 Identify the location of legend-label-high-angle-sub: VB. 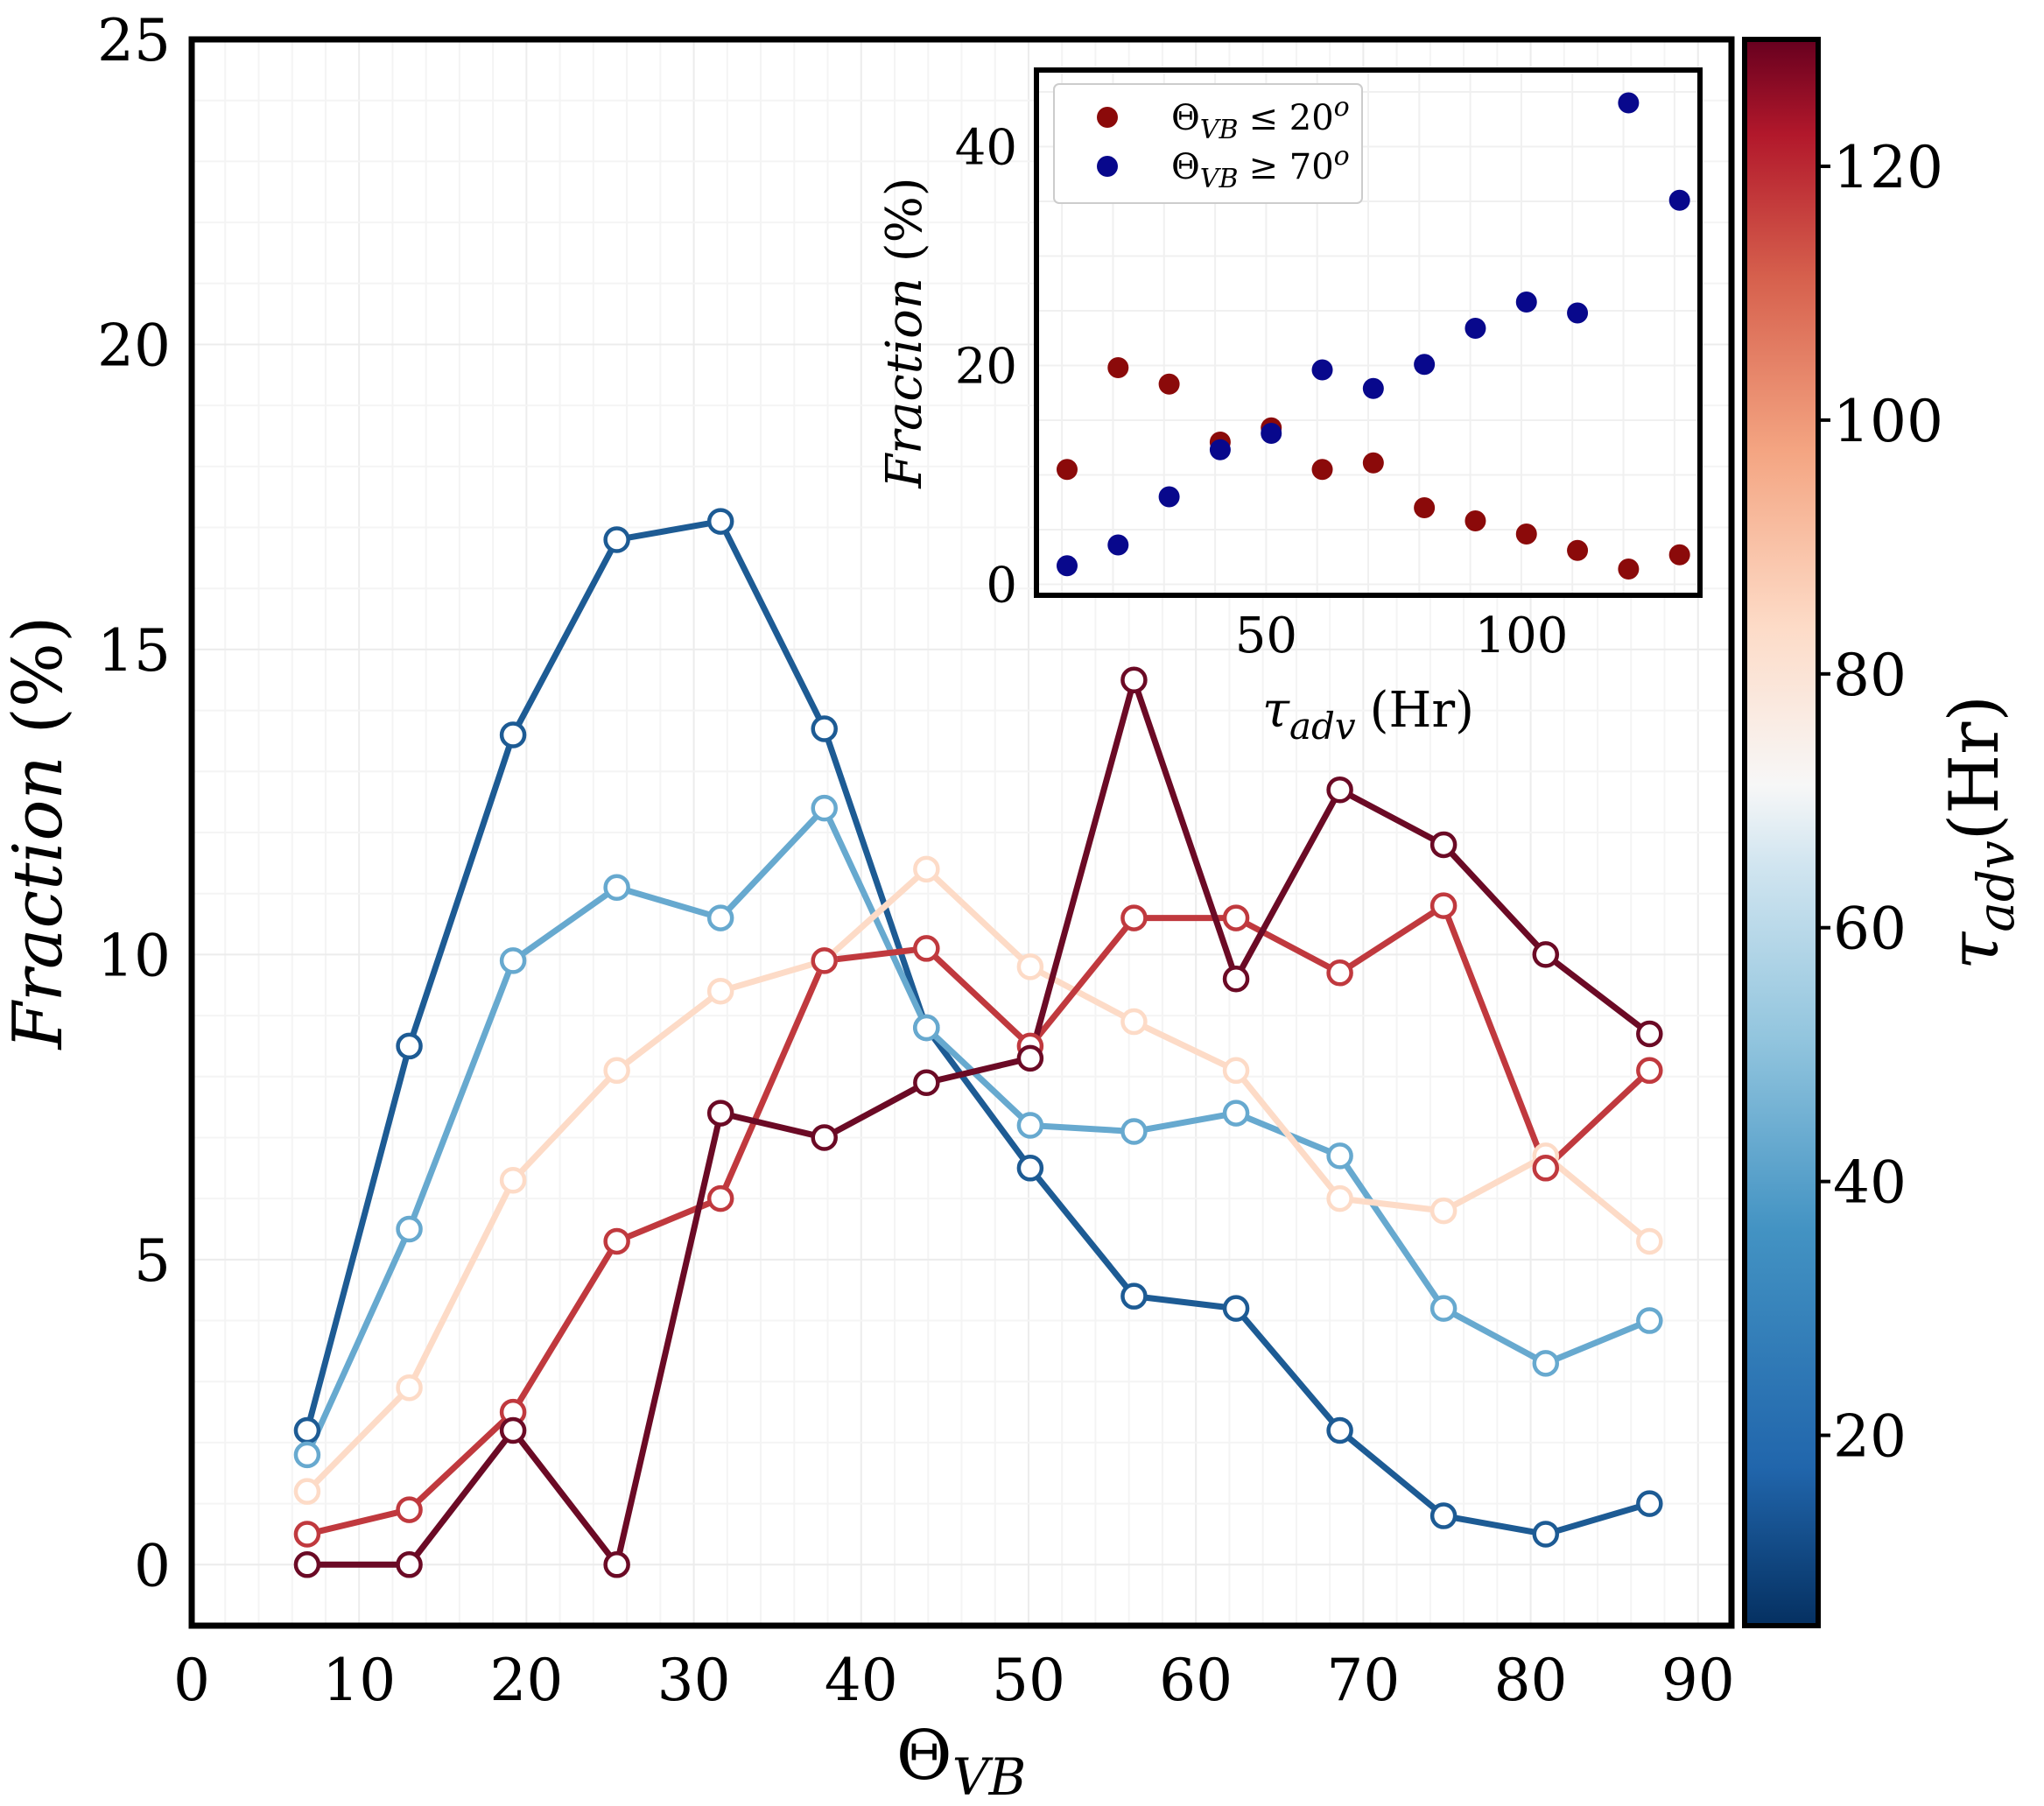
(1219, 179).